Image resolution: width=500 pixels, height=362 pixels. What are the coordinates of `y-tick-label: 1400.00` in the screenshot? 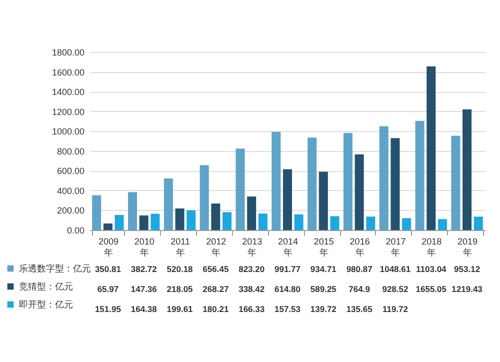 It's located at (68, 92).